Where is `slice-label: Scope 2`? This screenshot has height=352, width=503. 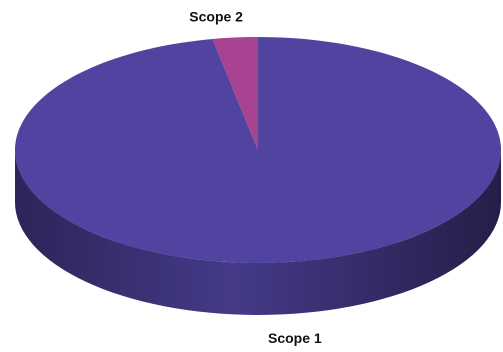 slice-label: Scope 2 is located at coordinates (216, 16).